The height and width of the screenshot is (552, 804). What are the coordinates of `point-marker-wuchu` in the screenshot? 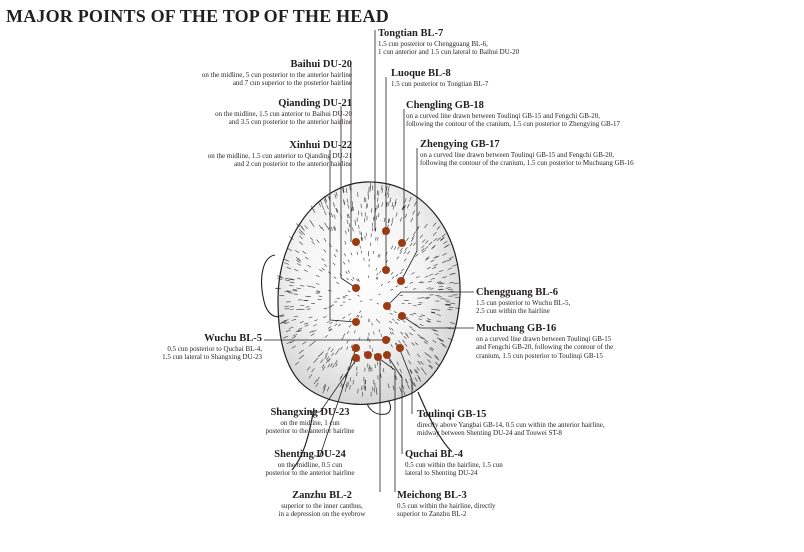 It's located at (386, 340).